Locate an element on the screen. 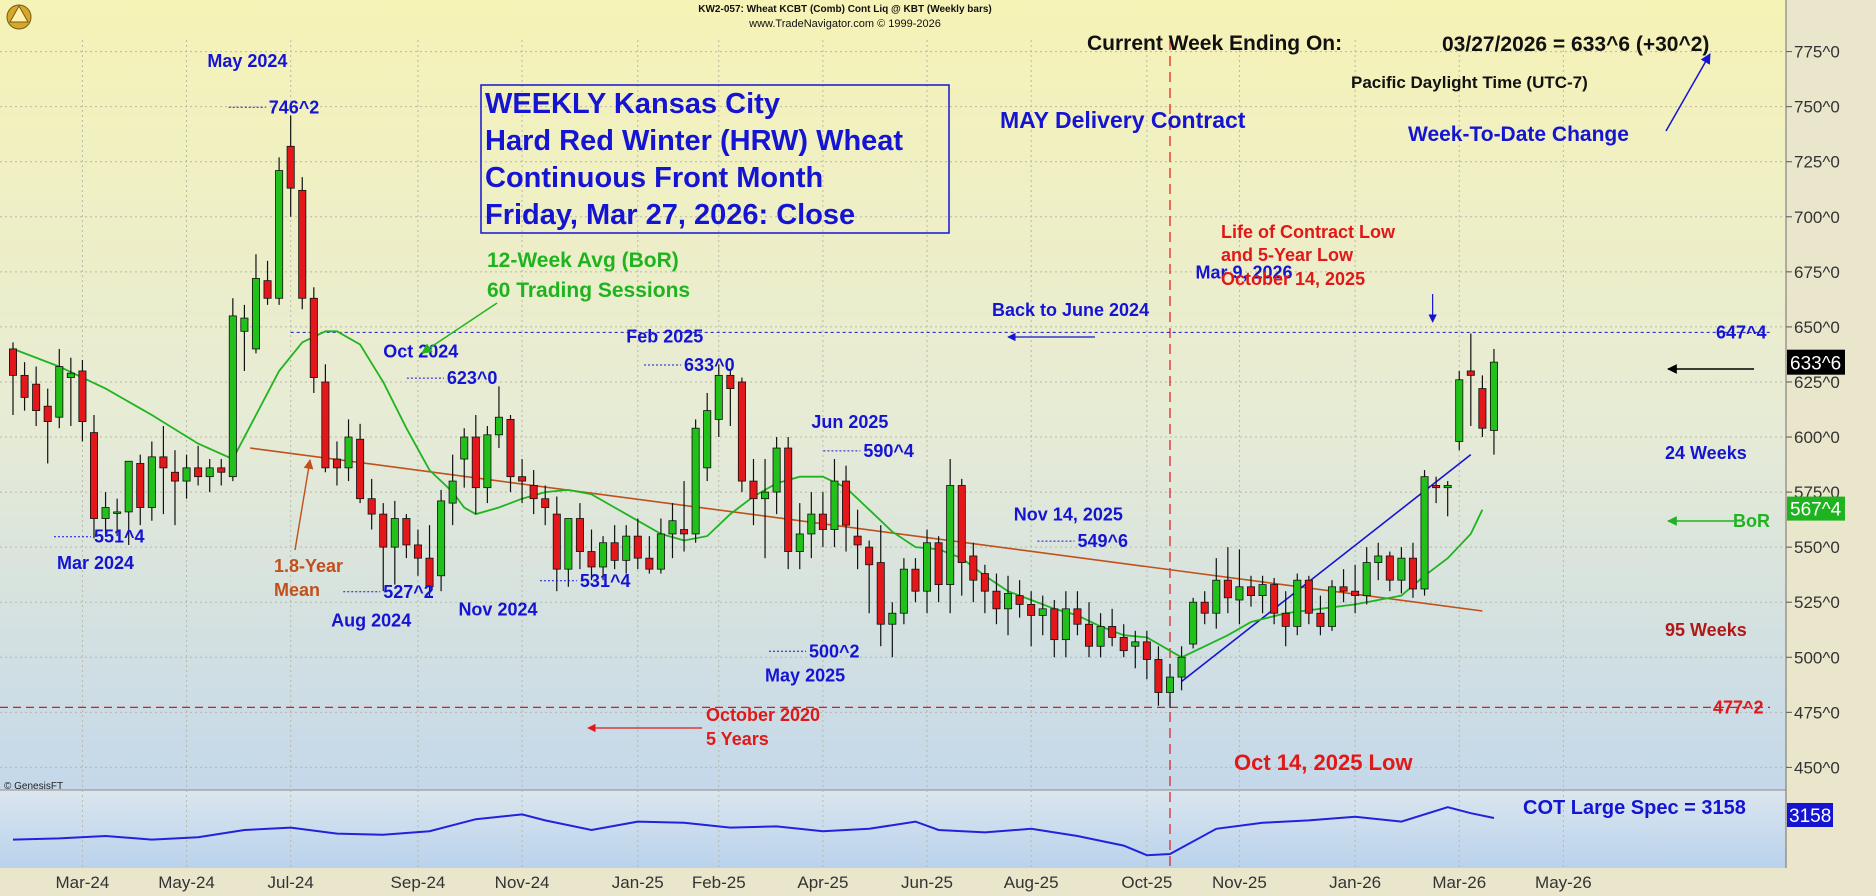 This screenshot has height=896, width=1876. trend-24-weeks-label: 24 Weeks is located at coordinates (1706, 453).